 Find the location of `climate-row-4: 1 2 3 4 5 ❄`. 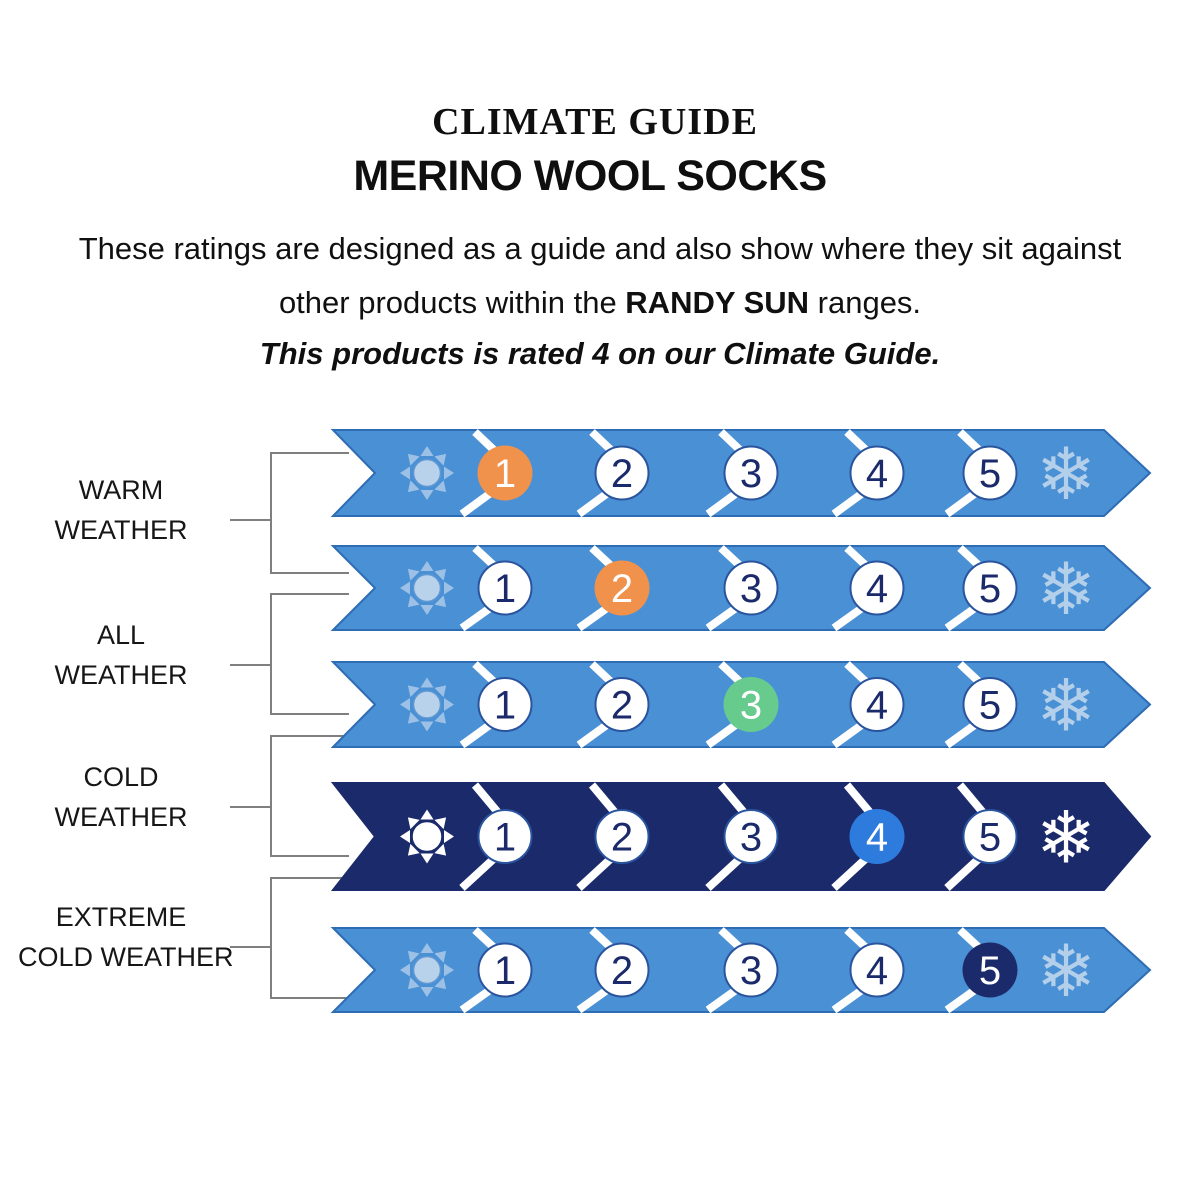

climate-row-4: 1 2 3 4 5 ❄ is located at coordinates (741, 836).